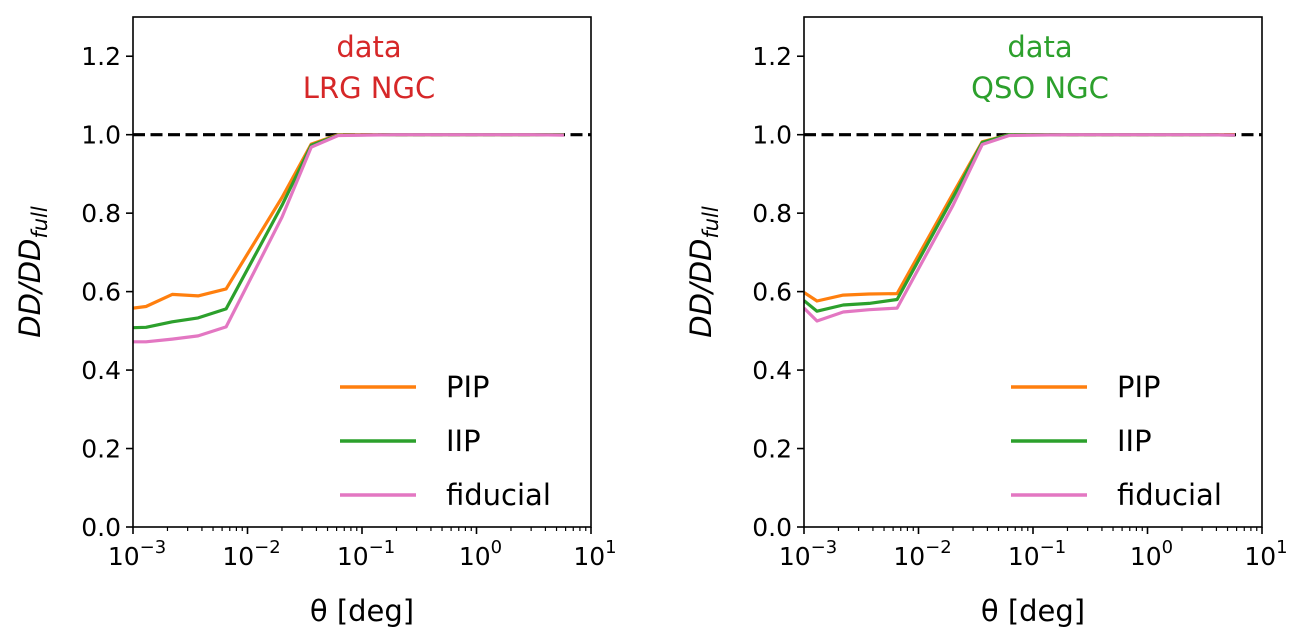  What do you see at coordinates (369, 88) in the screenshot?
I see `annotation-subtitle: LRG NGC` at bounding box center [369, 88].